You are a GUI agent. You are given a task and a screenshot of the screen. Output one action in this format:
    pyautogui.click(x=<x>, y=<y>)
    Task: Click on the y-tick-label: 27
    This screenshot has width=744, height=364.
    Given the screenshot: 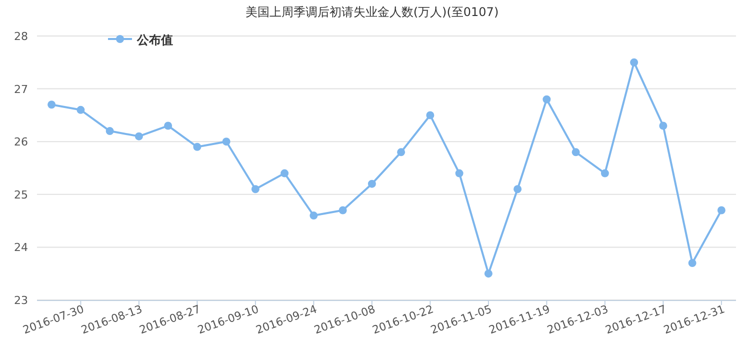 What is the action you would take?
    pyautogui.click(x=21, y=89)
    